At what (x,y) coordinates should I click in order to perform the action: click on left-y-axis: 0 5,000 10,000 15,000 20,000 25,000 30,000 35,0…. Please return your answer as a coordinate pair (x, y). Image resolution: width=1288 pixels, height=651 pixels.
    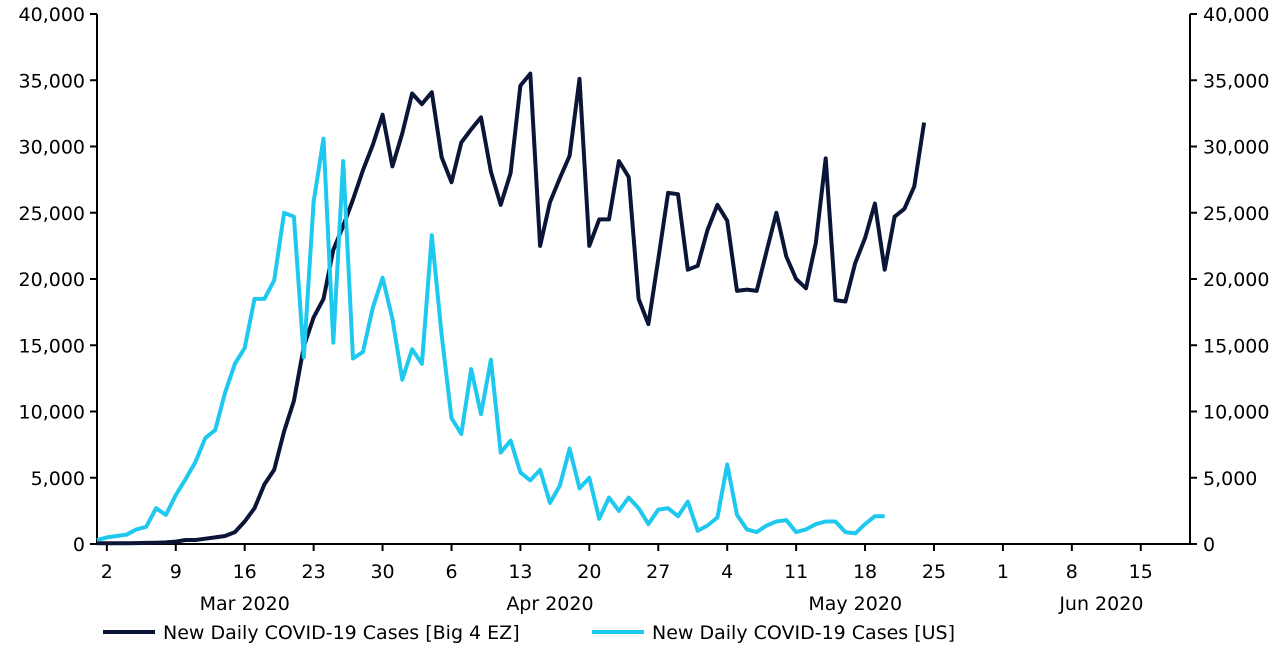
    Looking at the image, I should click on (58, 280).